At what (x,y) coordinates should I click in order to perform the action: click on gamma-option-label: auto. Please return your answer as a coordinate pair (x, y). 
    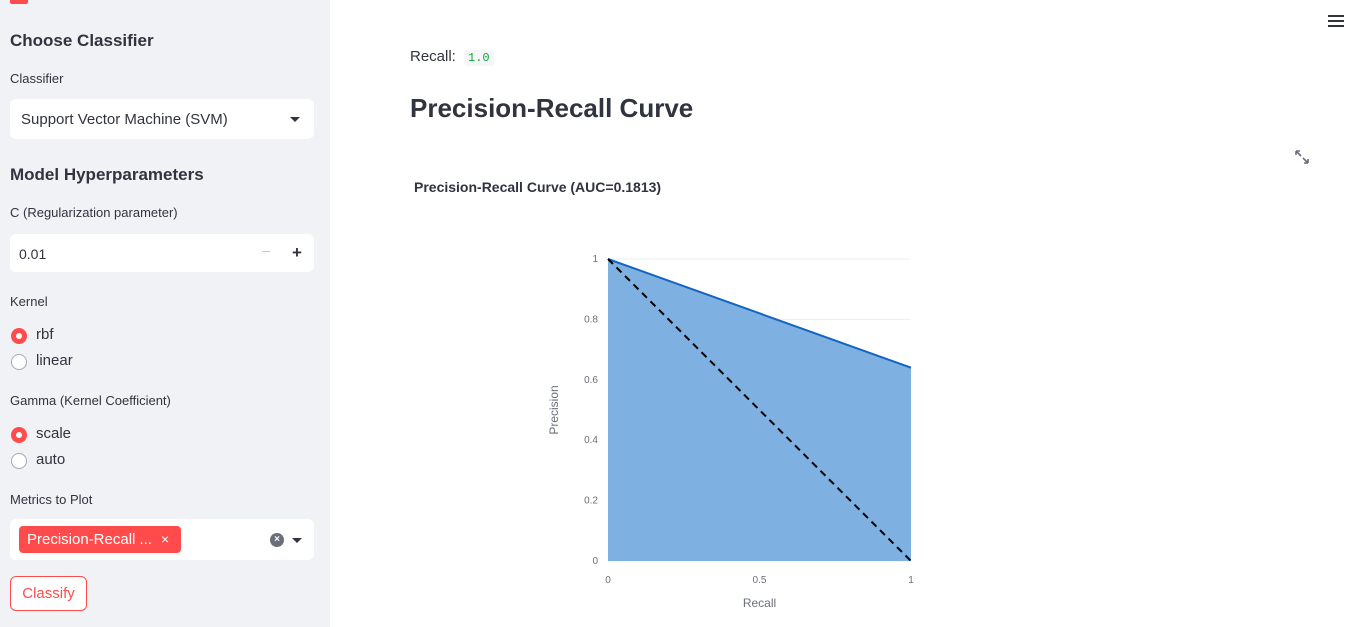
    Looking at the image, I should click on (51, 459).